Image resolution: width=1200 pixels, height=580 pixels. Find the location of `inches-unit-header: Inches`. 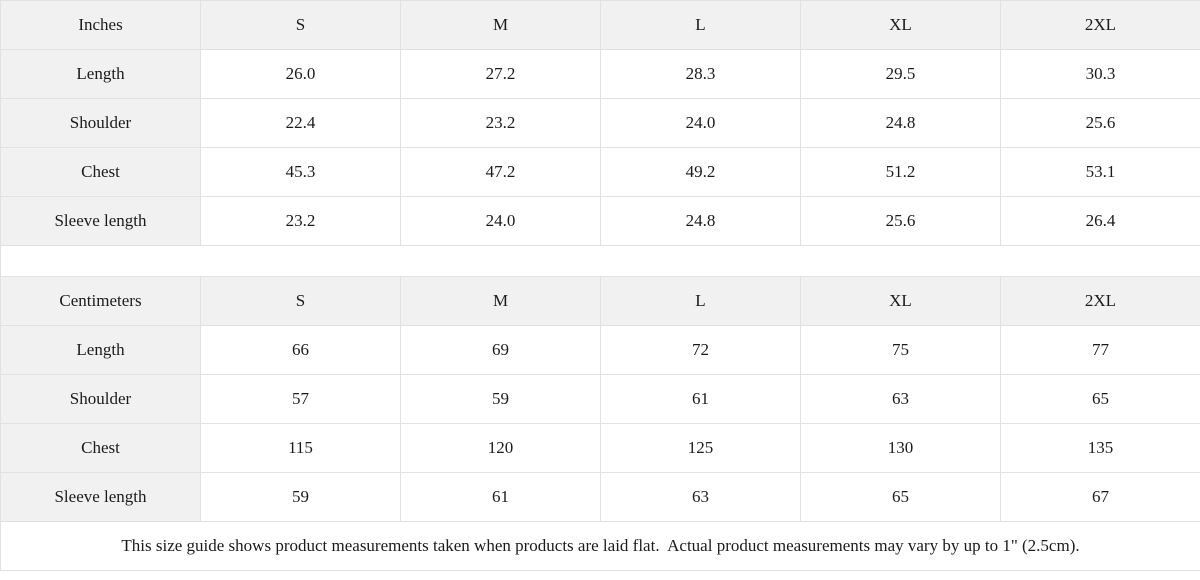

inches-unit-header: Inches is located at coordinates (100, 25).